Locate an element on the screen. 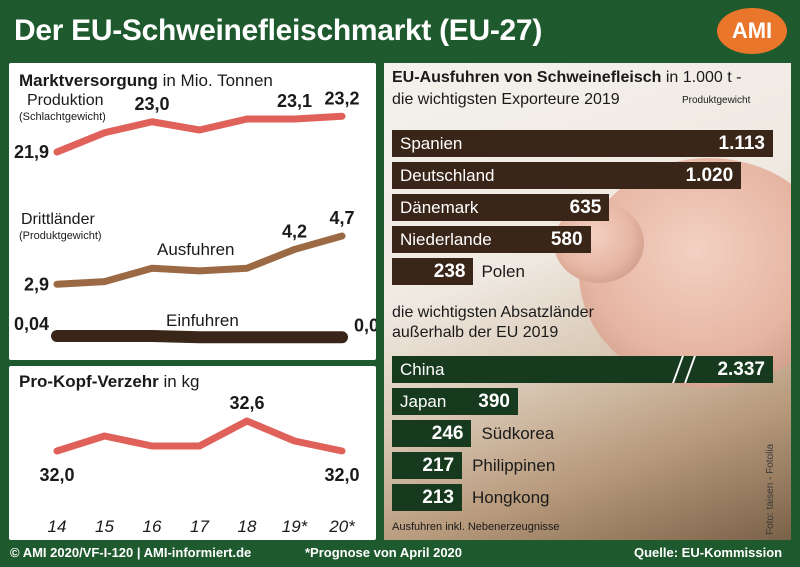  bar-value: 238 is located at coordinates (449, 271).